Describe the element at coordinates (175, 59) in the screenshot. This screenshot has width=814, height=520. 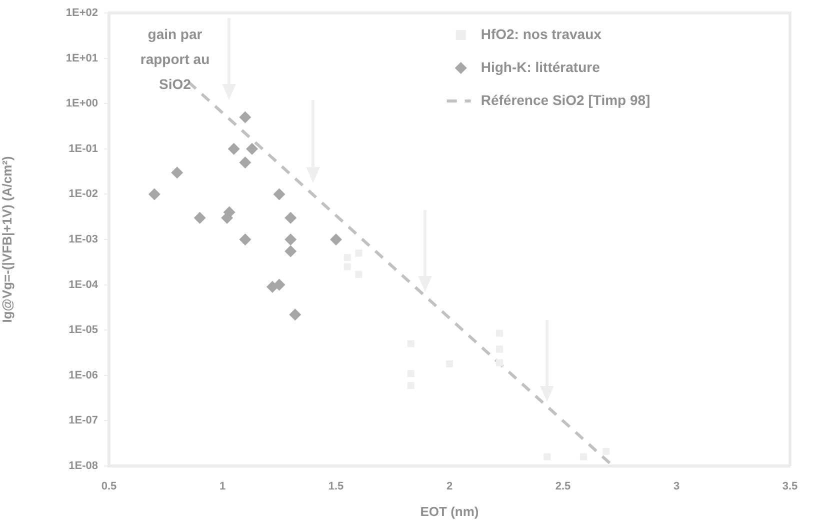
I see `annotation: gain par rapport au SiO2` at that location.